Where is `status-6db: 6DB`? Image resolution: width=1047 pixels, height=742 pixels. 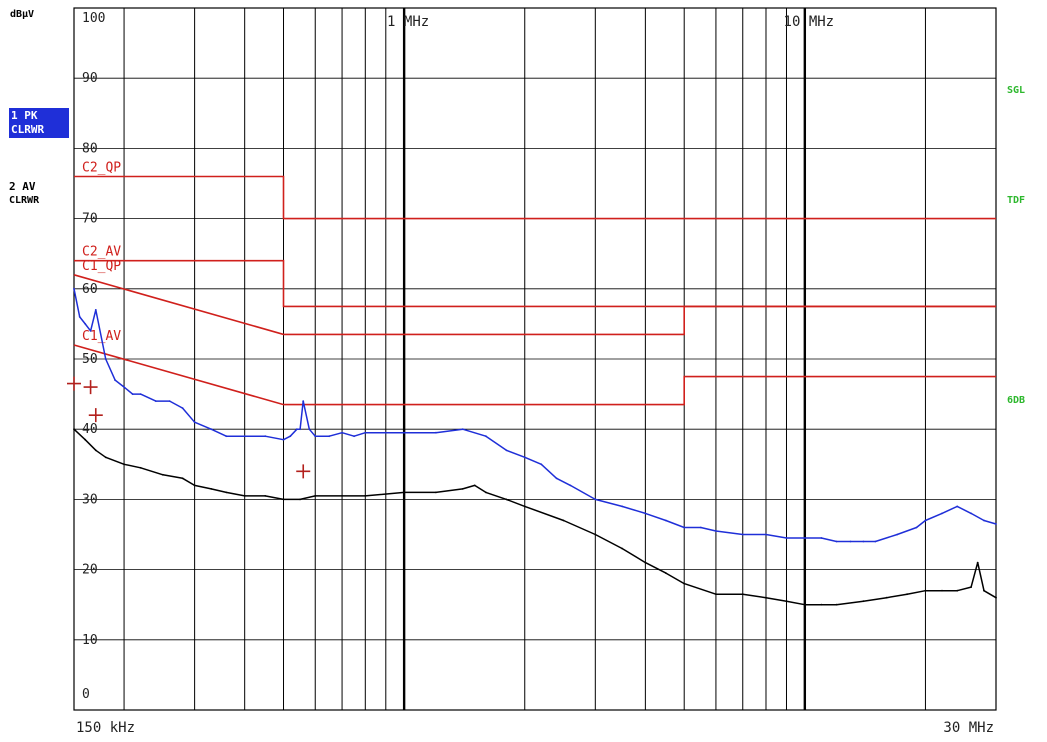 status-6db: 6DB is located at coordinates (1016, 400).